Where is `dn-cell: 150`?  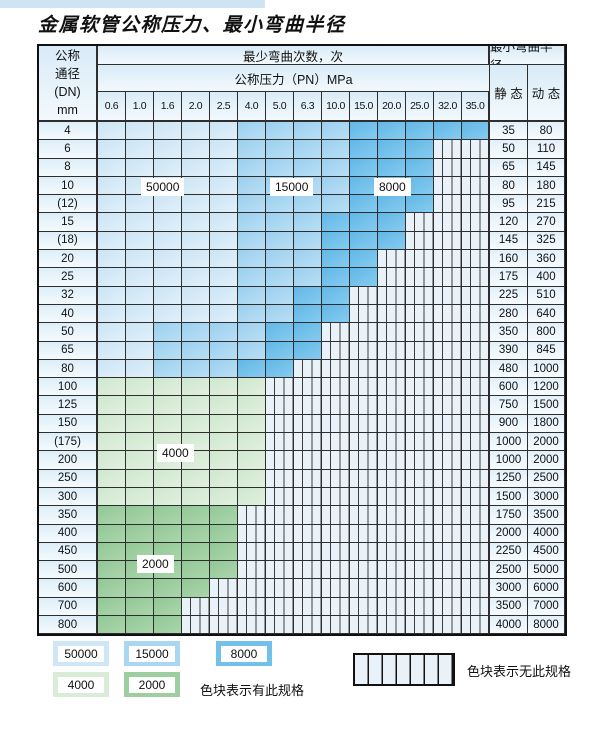 dn-cell: 150 is located at coordinates (68, 424).